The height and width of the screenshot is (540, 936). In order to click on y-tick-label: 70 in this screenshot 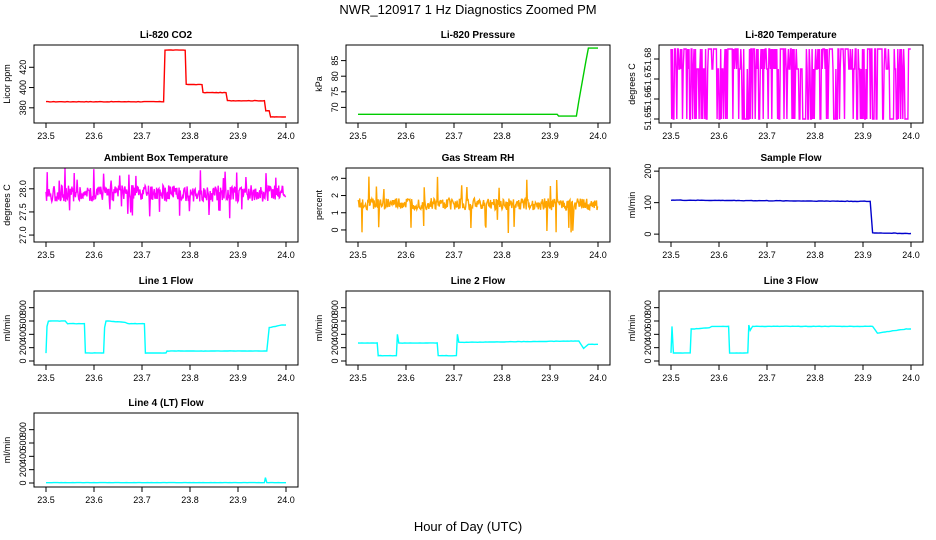, I will do `click(335, 107)`.